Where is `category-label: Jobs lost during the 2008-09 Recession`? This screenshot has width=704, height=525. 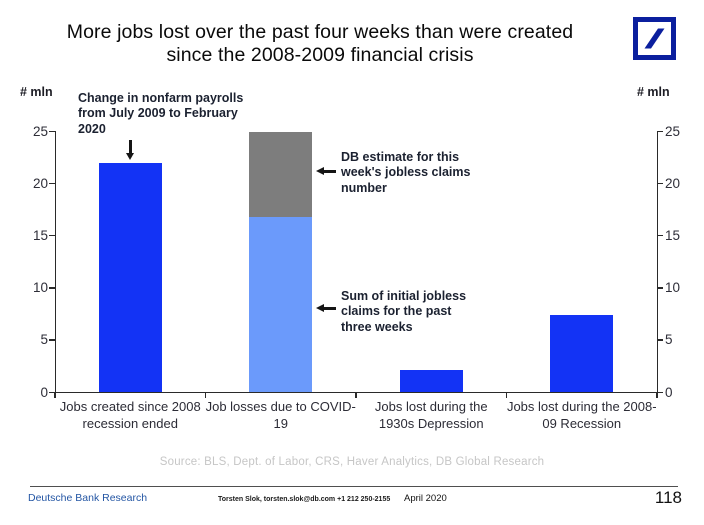
category-label: Jobs lost during the 2008-09 Recession is located at coordinates (581, 415).